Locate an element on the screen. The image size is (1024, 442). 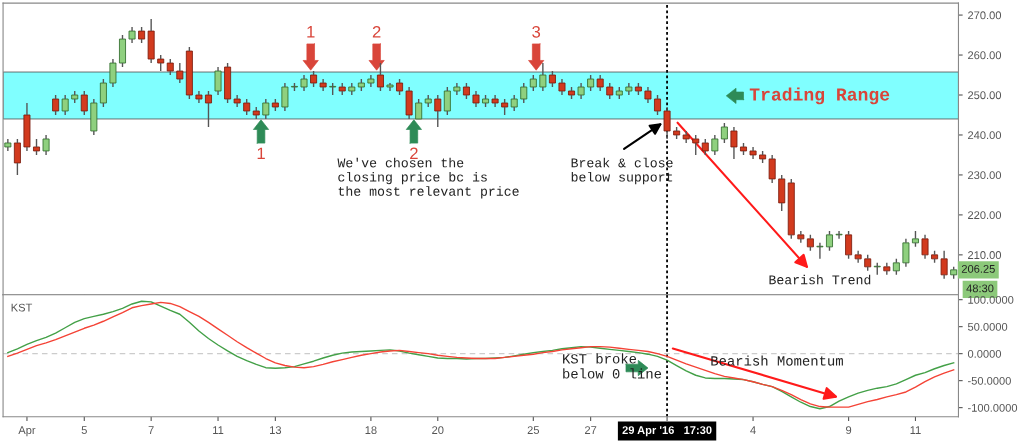
annotation: Break & close below support is located at coordinates (622, 171).